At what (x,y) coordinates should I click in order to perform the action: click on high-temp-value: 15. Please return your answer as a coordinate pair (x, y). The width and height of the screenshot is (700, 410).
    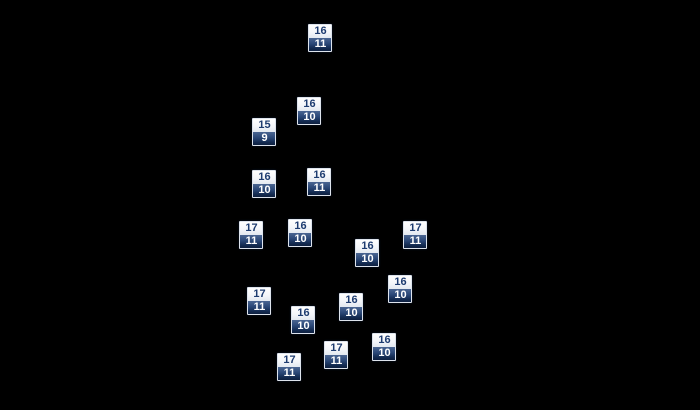
    Looking at the image, I should click on (264, 125).